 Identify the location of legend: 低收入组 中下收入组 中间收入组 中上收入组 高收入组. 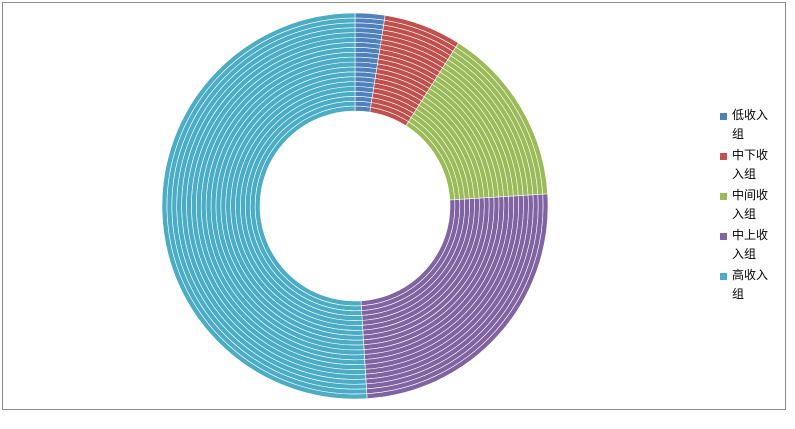
(749, 206).